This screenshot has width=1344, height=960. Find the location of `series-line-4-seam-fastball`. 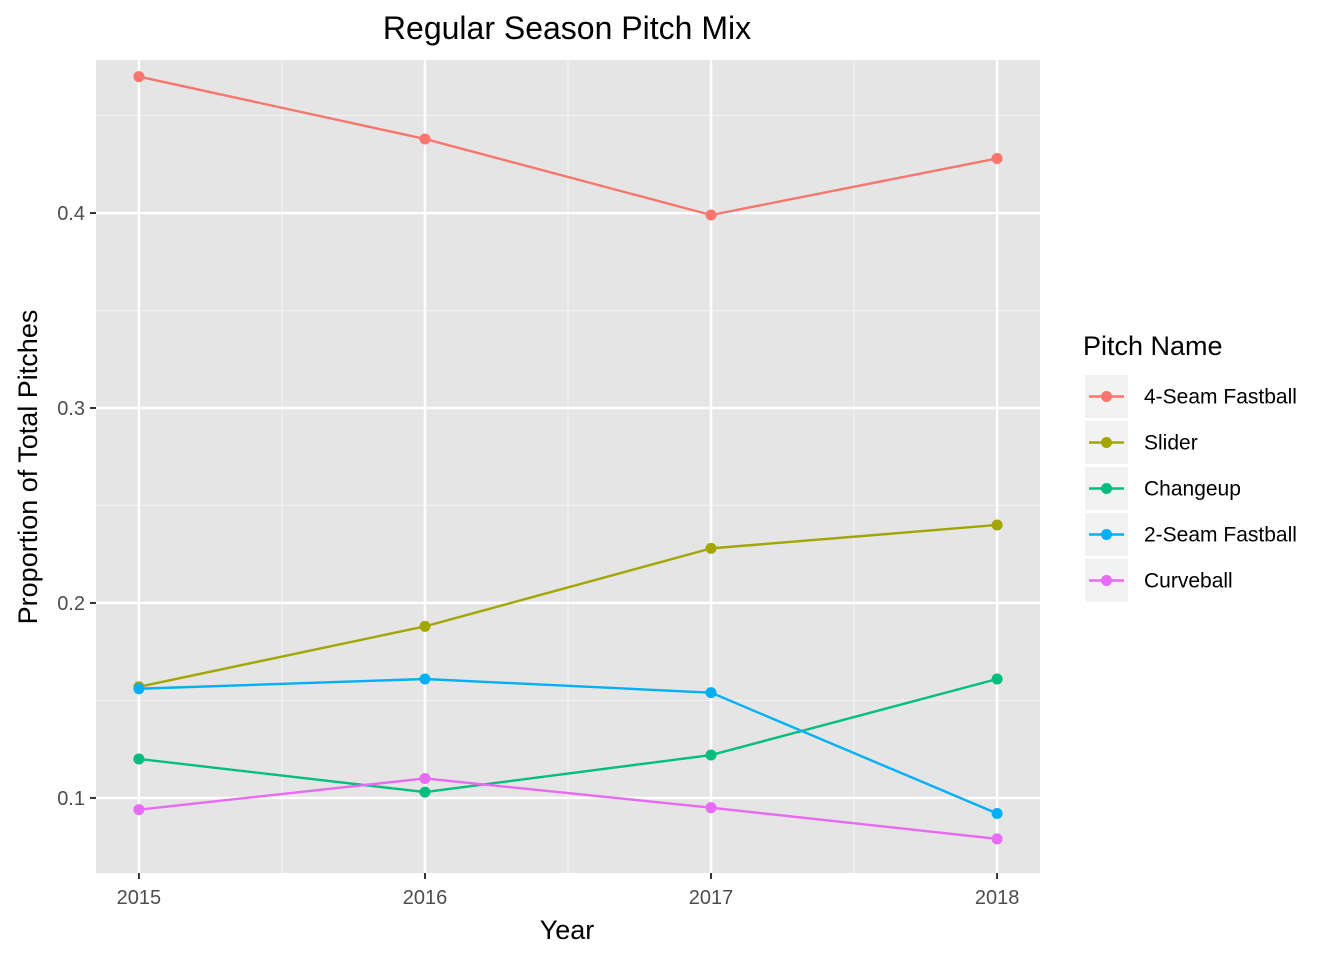

series-line-4-seam-fastball is located at coordinates (568, 146).